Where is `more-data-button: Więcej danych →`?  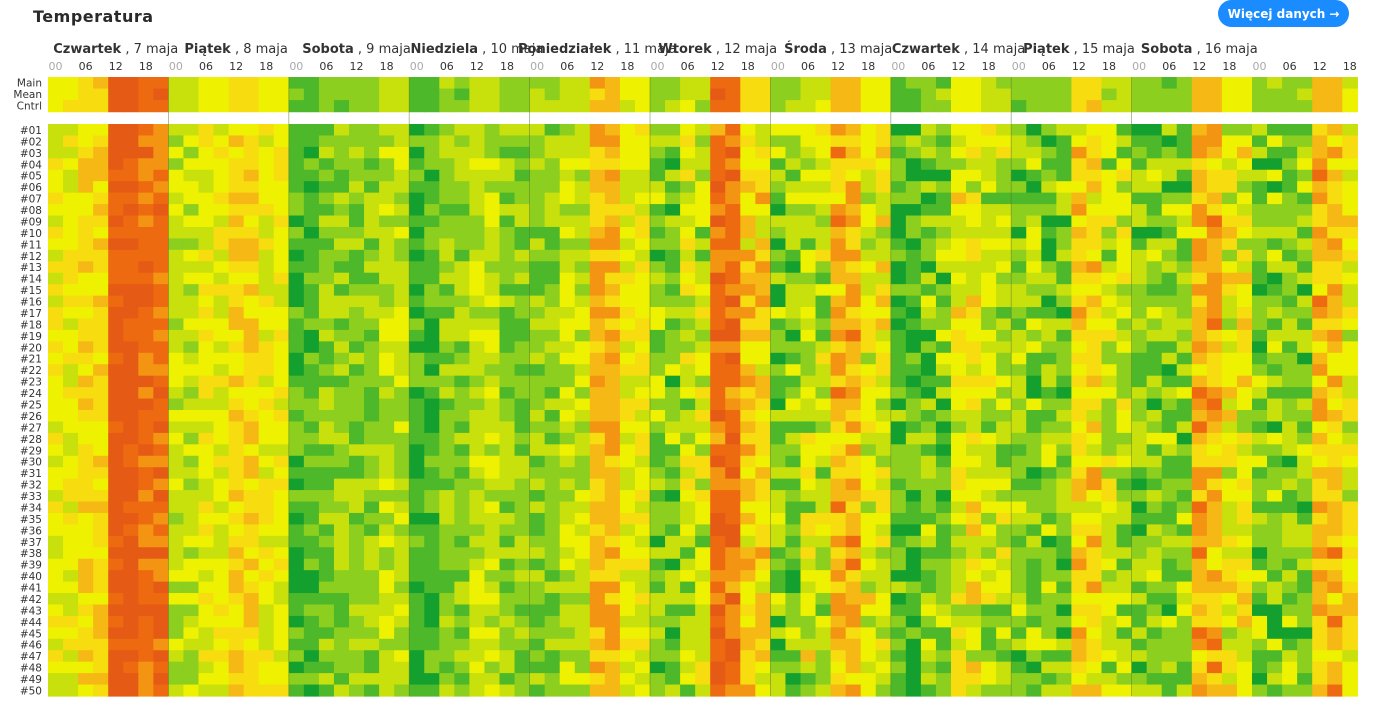 more-data-button: Więcej danych → is located at coordinates (1283, 13).